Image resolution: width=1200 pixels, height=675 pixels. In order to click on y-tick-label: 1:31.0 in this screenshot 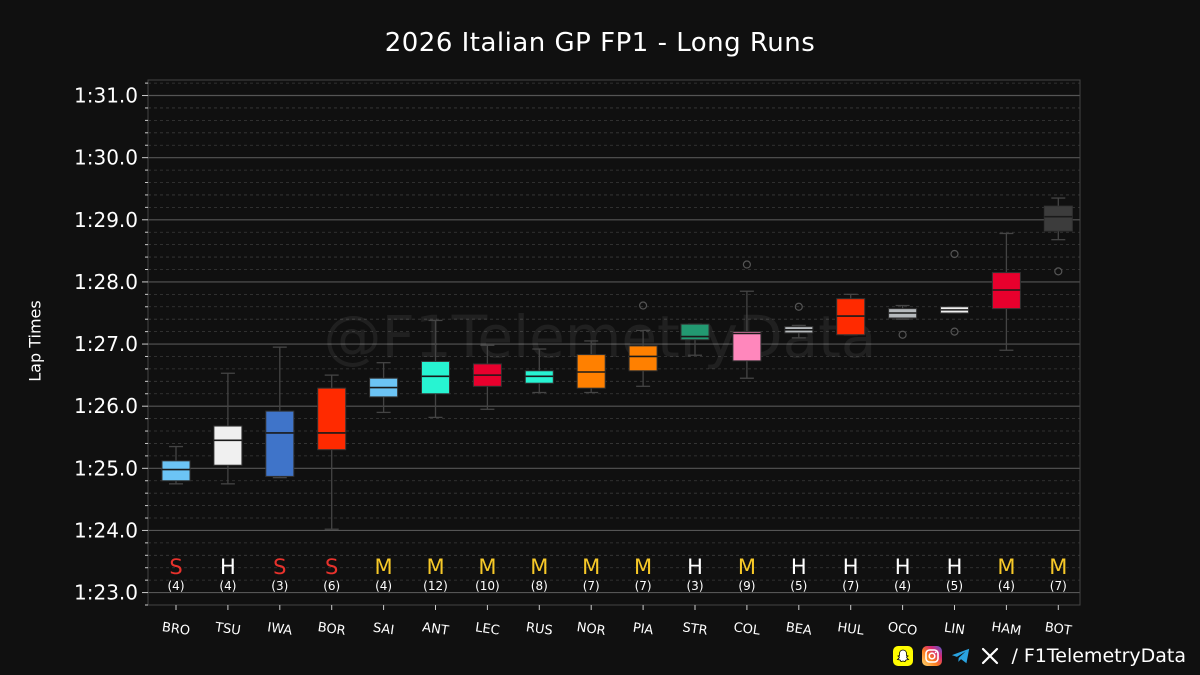, I will do `click(106, 96)`.